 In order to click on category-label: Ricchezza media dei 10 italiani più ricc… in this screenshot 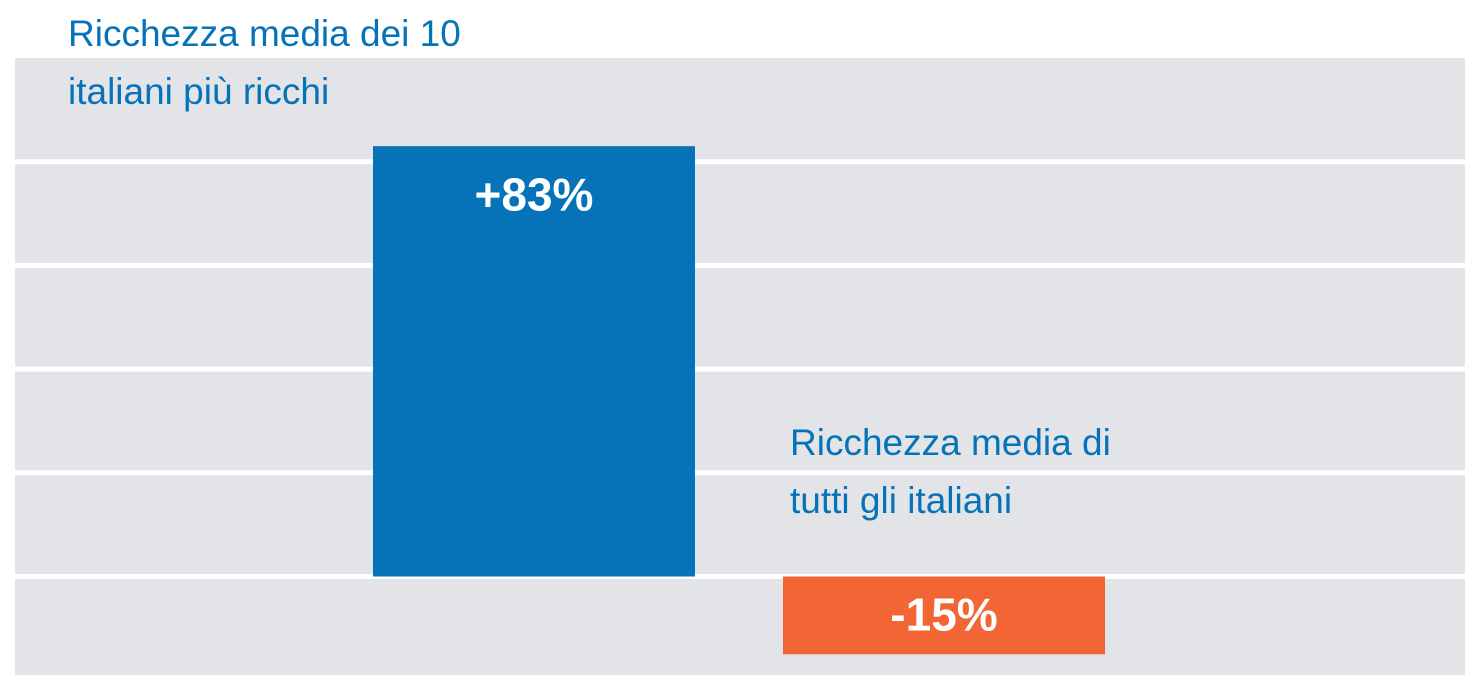, I will do `click(264, 62)`.